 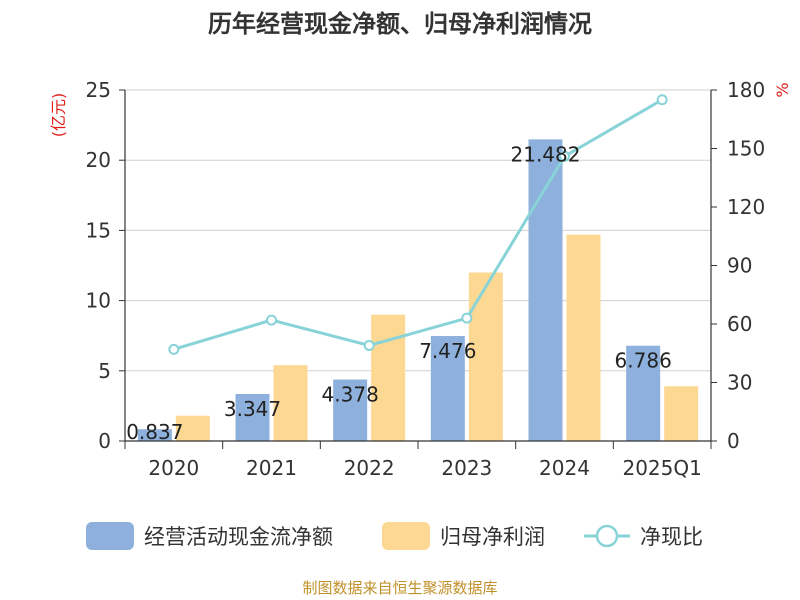 I want to click on legend-swatch-ratio-marker, so click(x=607, y=536).